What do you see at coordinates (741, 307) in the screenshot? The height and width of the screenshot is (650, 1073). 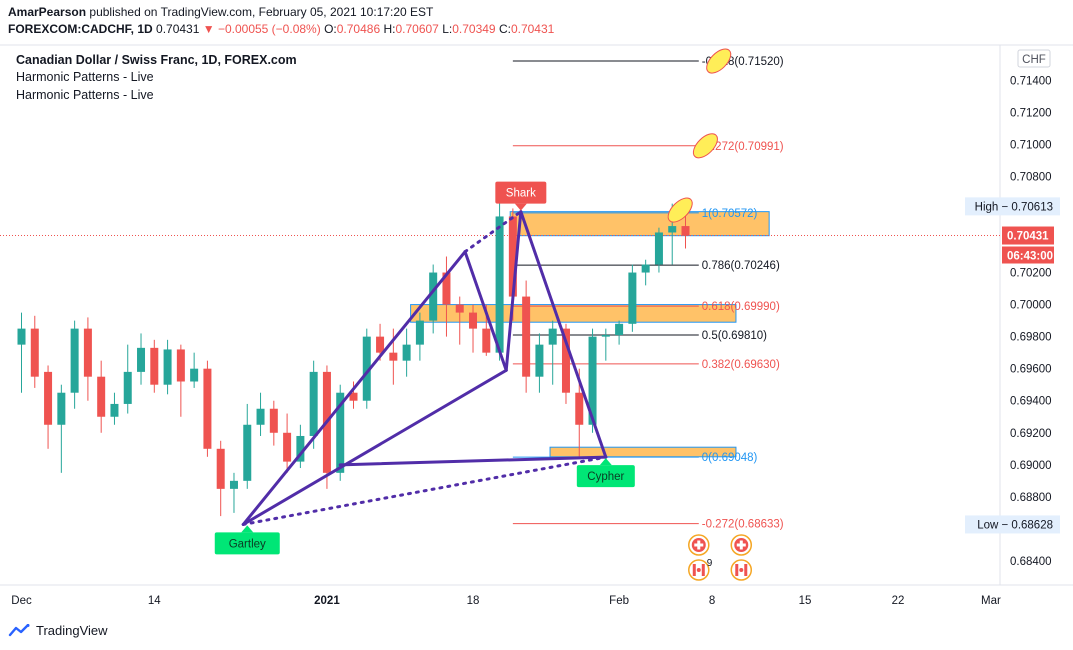 I see `fib-level-label: 0.618(0.69990)` at bounding box center [741, 307].